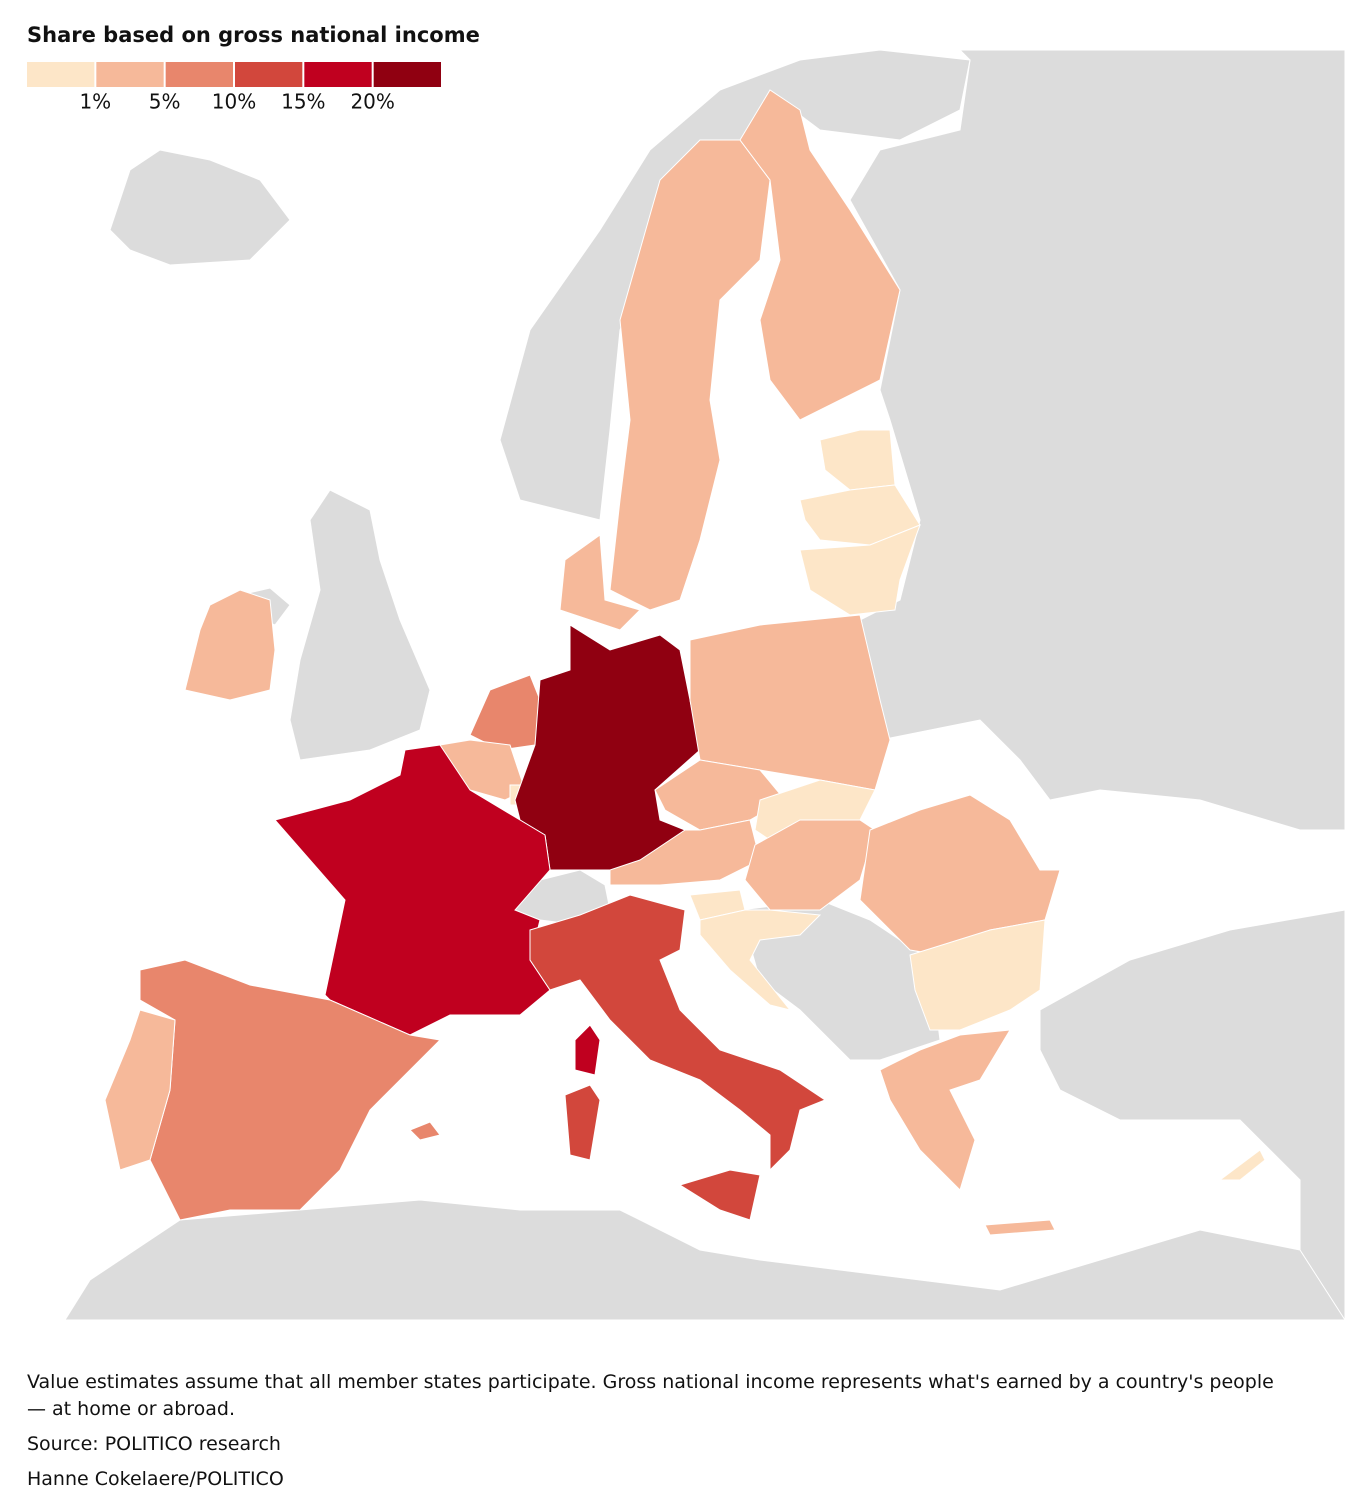  Describe the element at coordinates (303, 102) in the screenshot. I see `legend-label: 15%` at that location.